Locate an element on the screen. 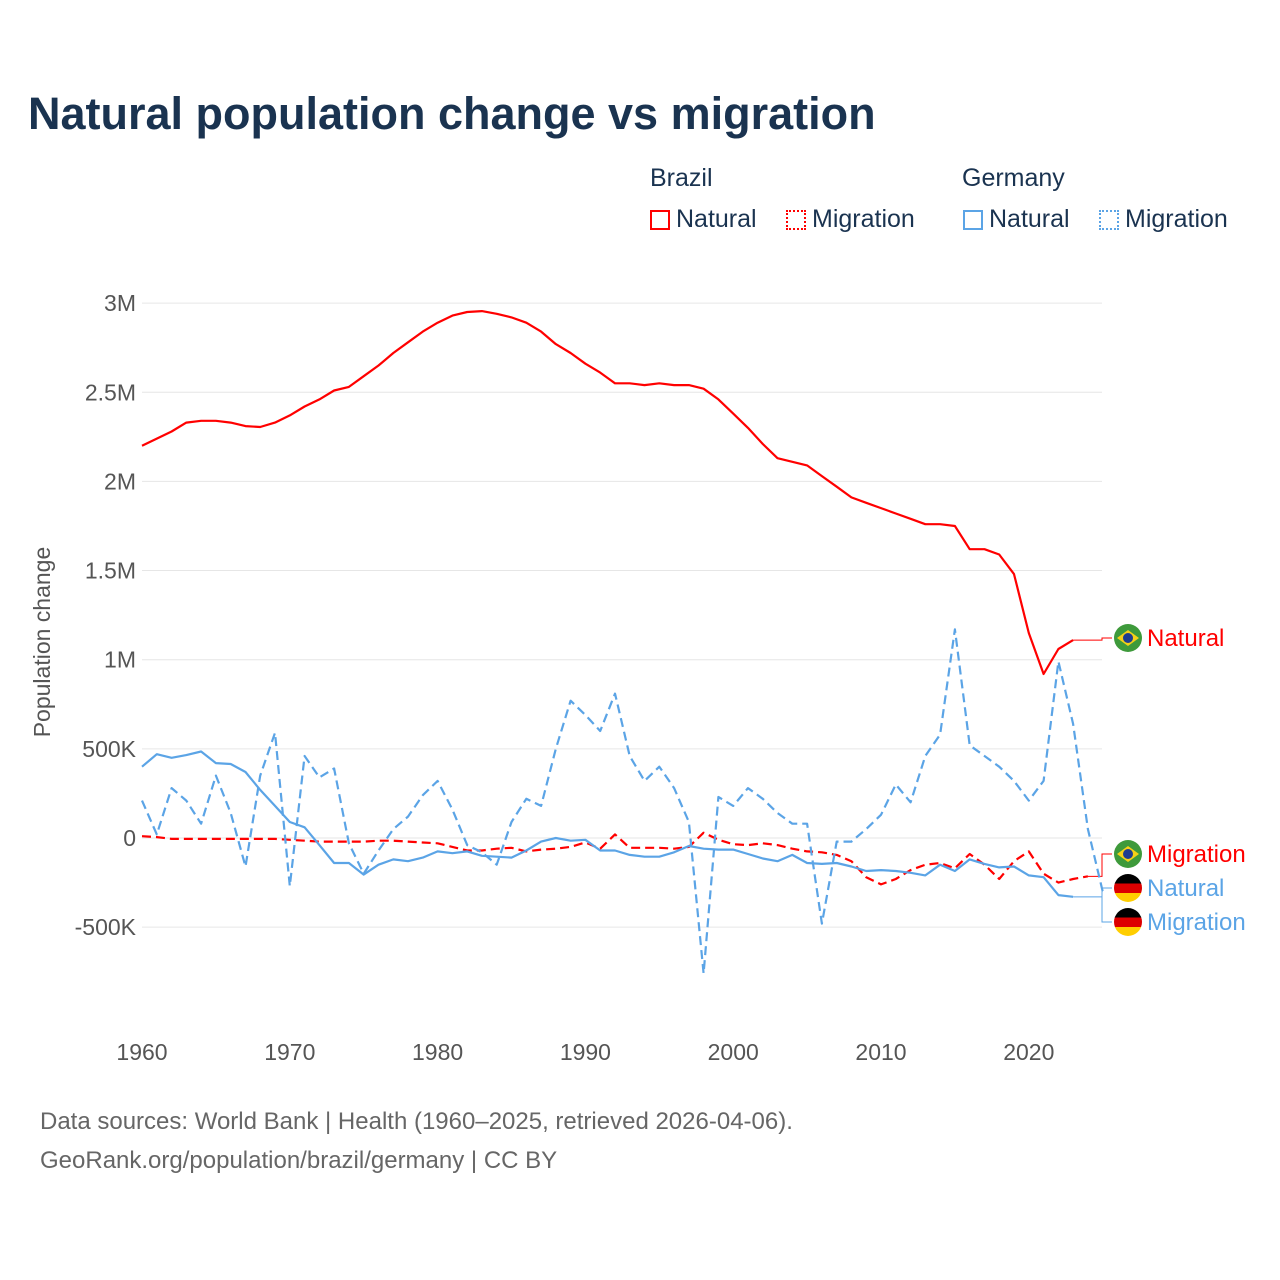 The image size is (1280, 1280). x-tick-label: 2020 is located at coordinates (1028, 1052).